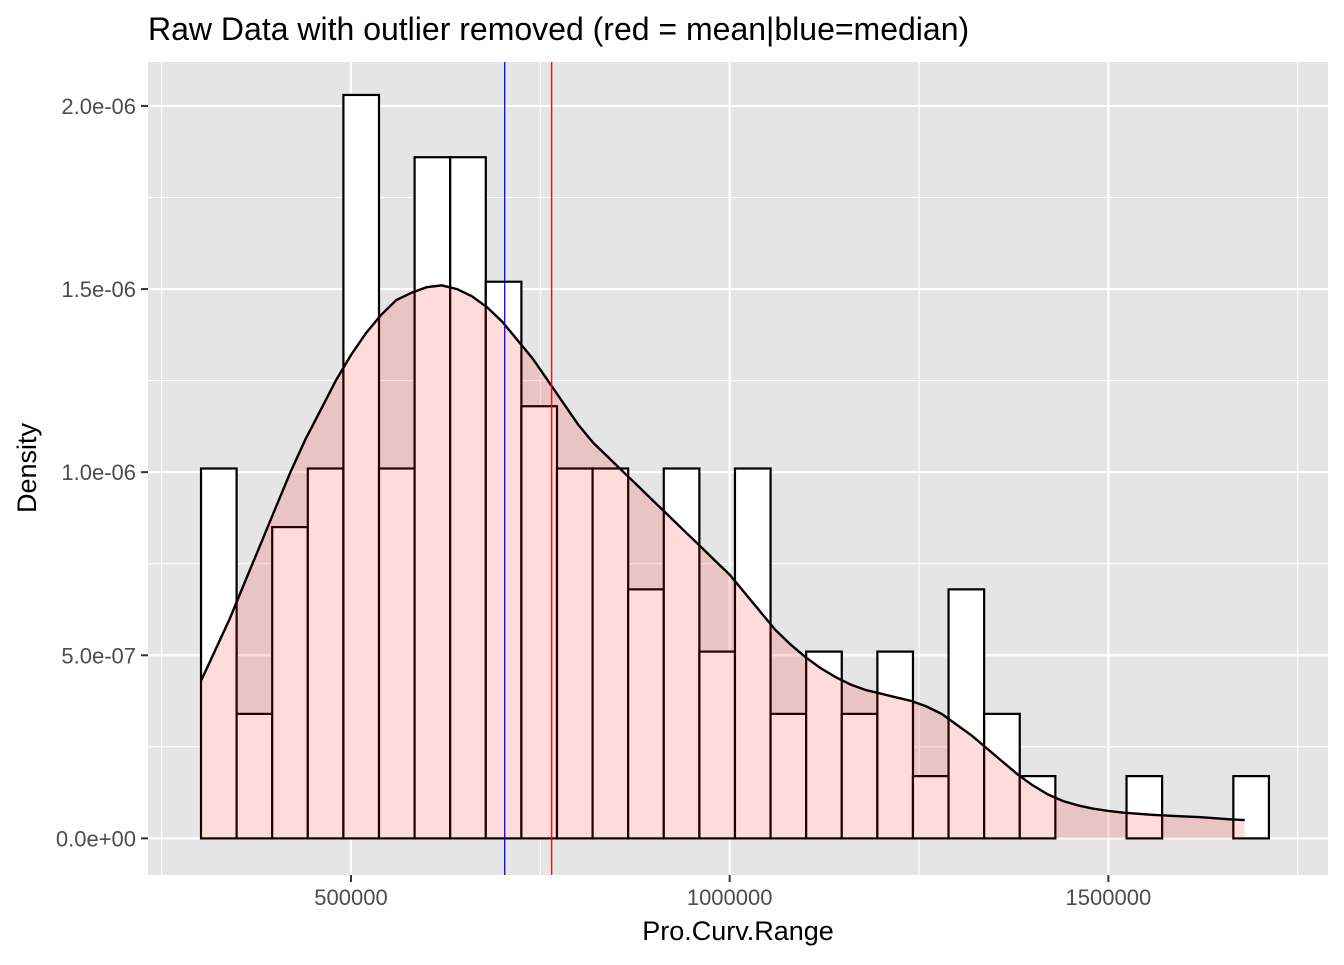 This screenshot has height=965, width=1344. I want to click on x-tick-label: 1000000, so click(730, 897).